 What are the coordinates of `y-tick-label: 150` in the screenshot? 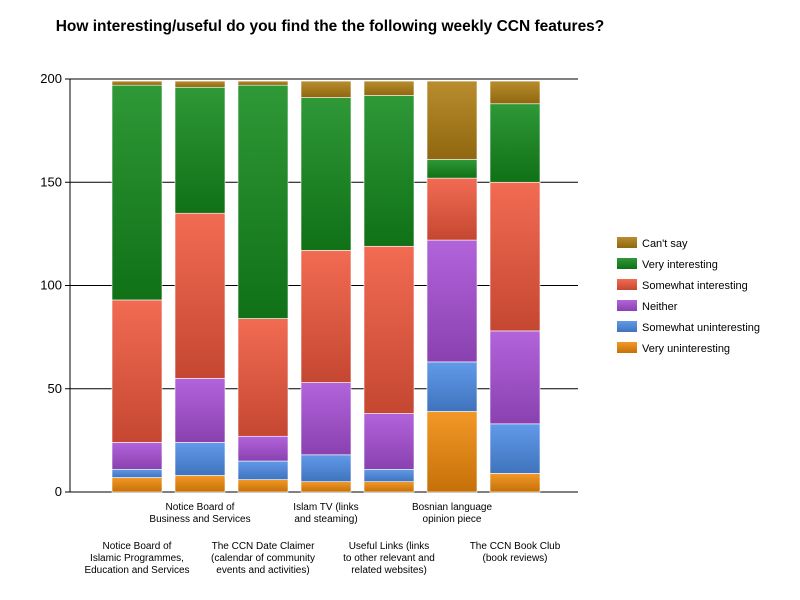 It's located at (51, 181).